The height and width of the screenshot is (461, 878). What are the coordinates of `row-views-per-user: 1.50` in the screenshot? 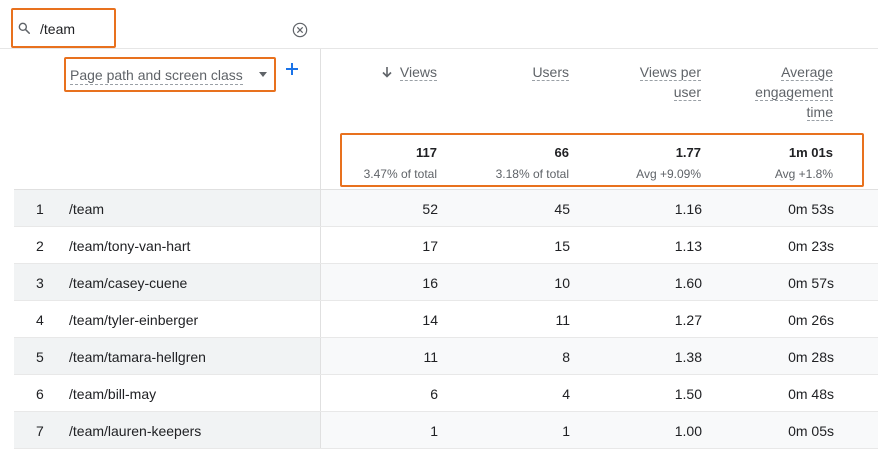 It's located at (688, 394).